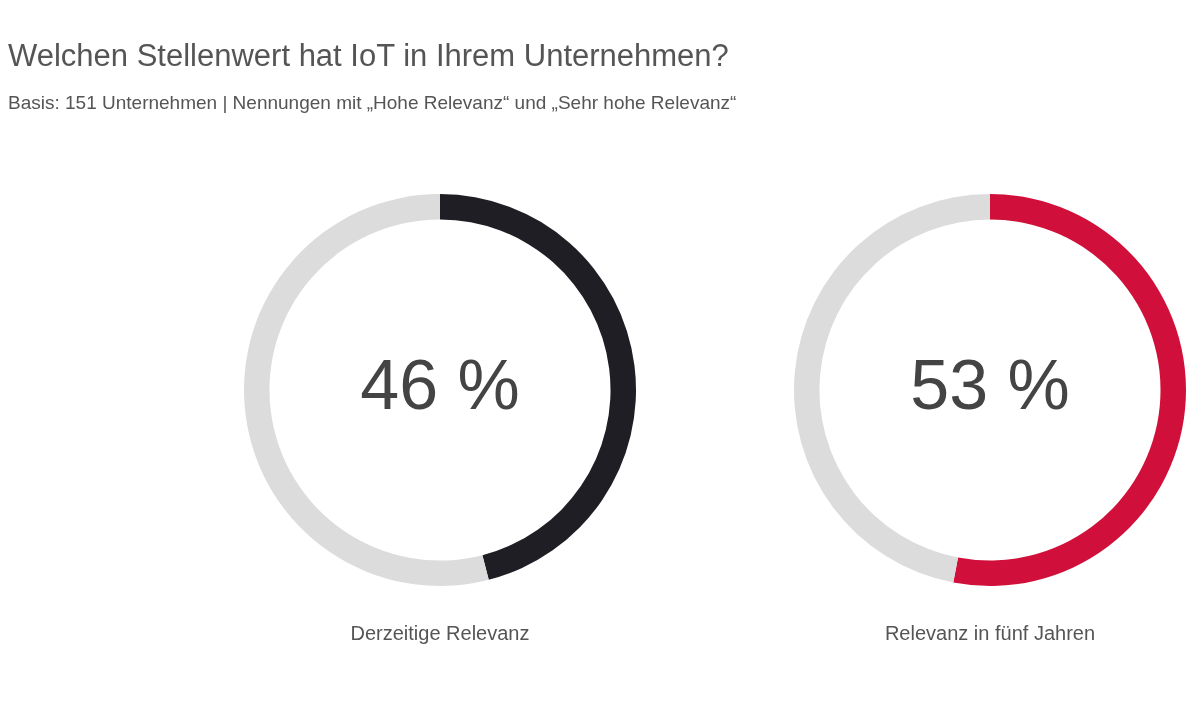  Describe the element at coordinates (368, 56) in the screenshot. I see `chart-title: Welchen Stellenwert hat IoT in Ihrem Unternehmen?` at that location.